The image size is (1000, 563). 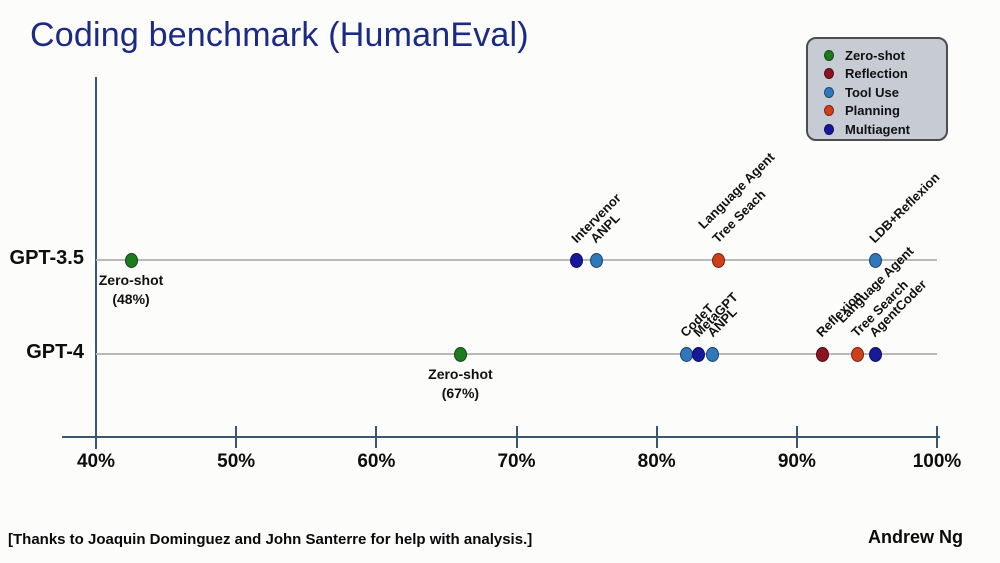 What do you see at coordinates (46, 258) in the screenshot?
I see `row-label: GPT-3.5` at bounding box center [46, 258].